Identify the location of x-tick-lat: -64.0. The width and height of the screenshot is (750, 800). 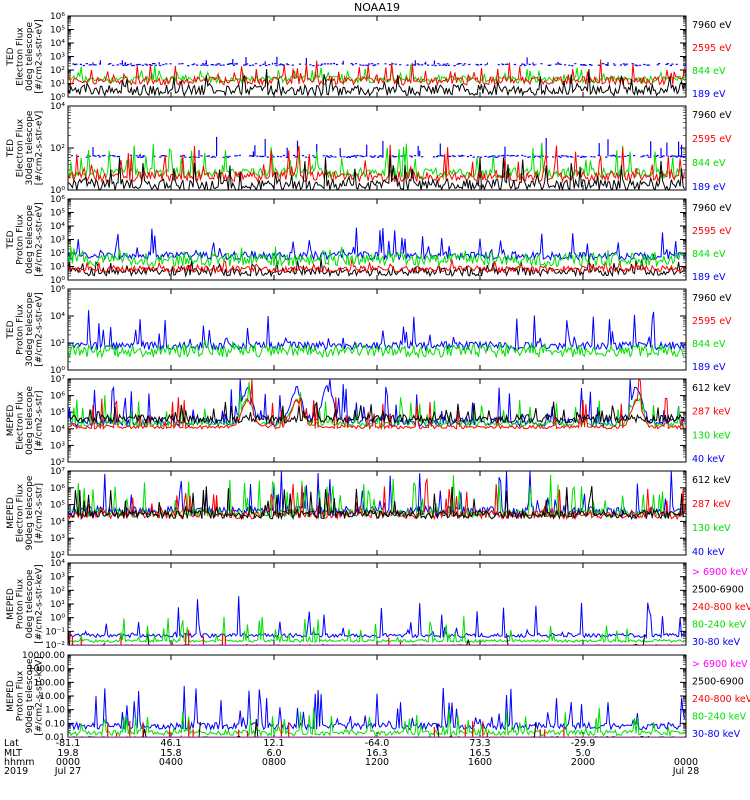
(377, 743).